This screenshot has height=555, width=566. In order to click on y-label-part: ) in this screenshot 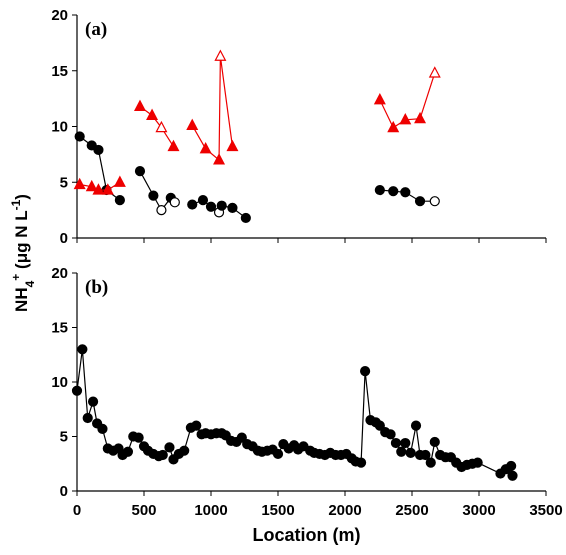, I will do `click(21, 197)`.